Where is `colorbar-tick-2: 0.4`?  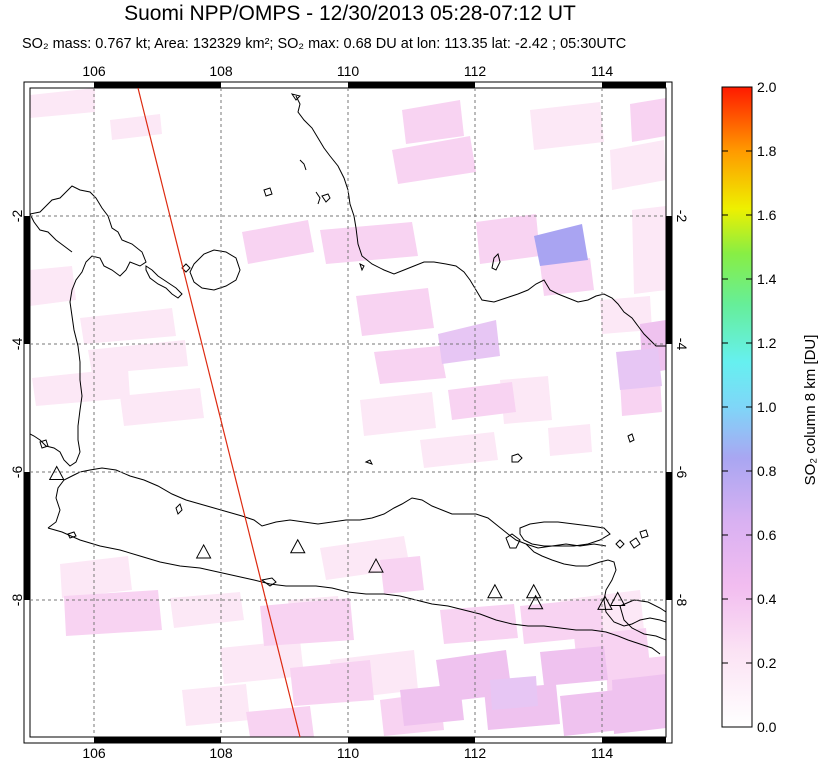
colorbar-tick-2: 0.4 is located at coordinates (767, 599).